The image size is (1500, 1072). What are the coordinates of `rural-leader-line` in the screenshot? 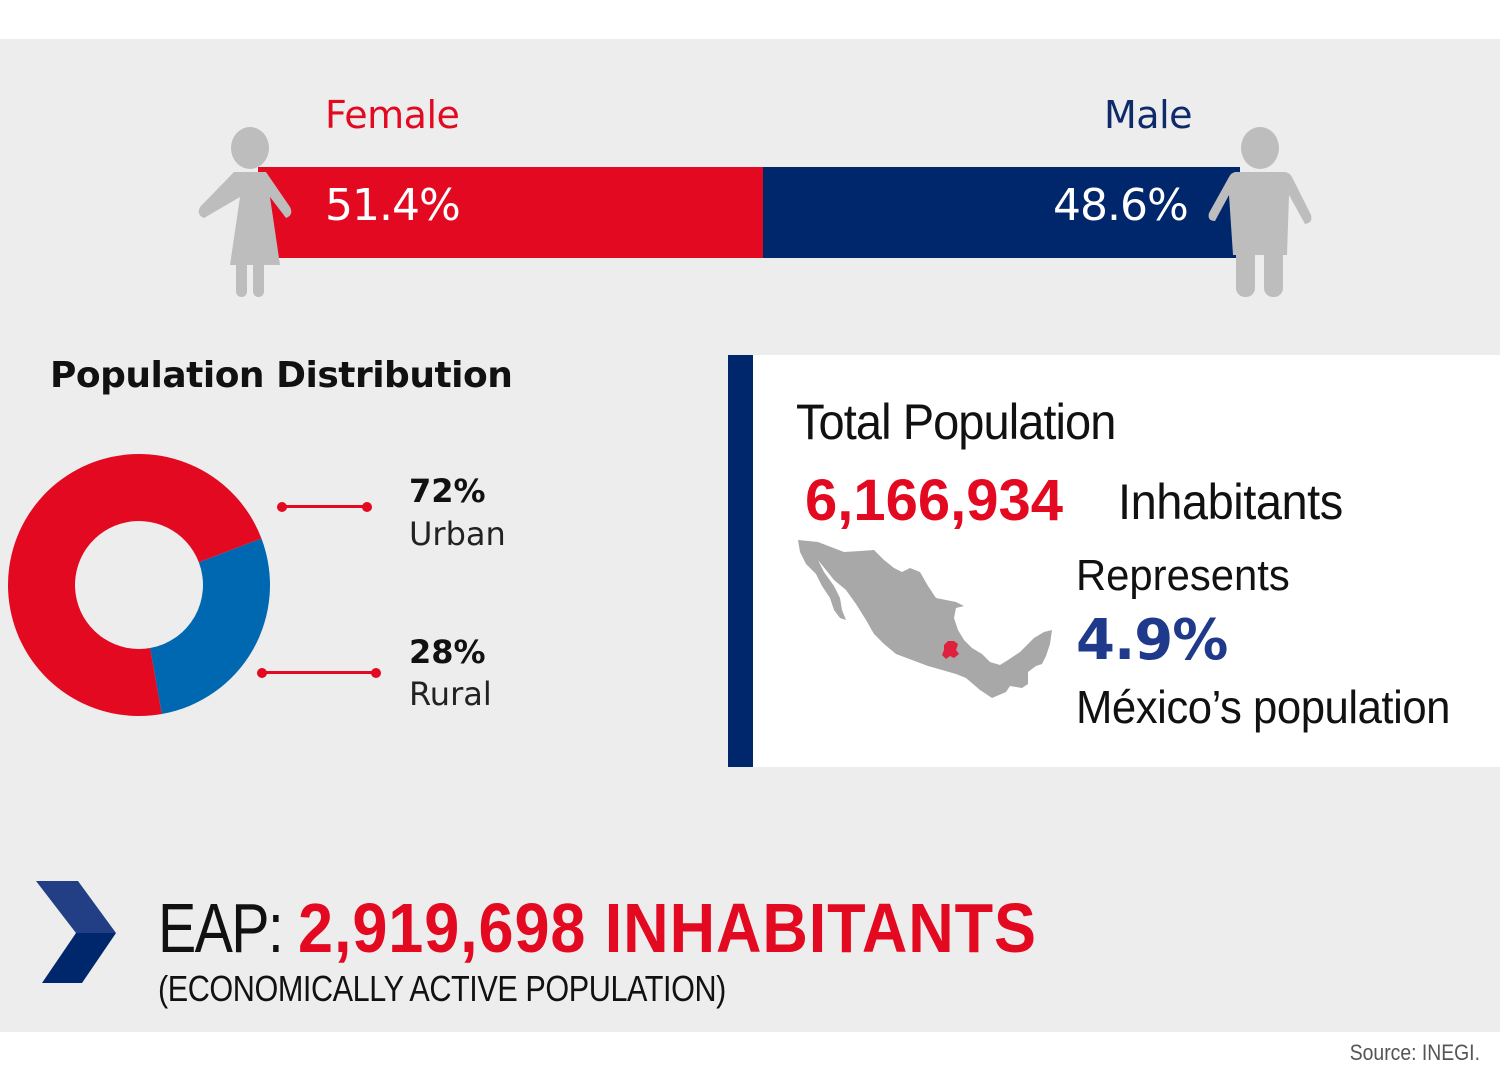 It's located at (319, 672).